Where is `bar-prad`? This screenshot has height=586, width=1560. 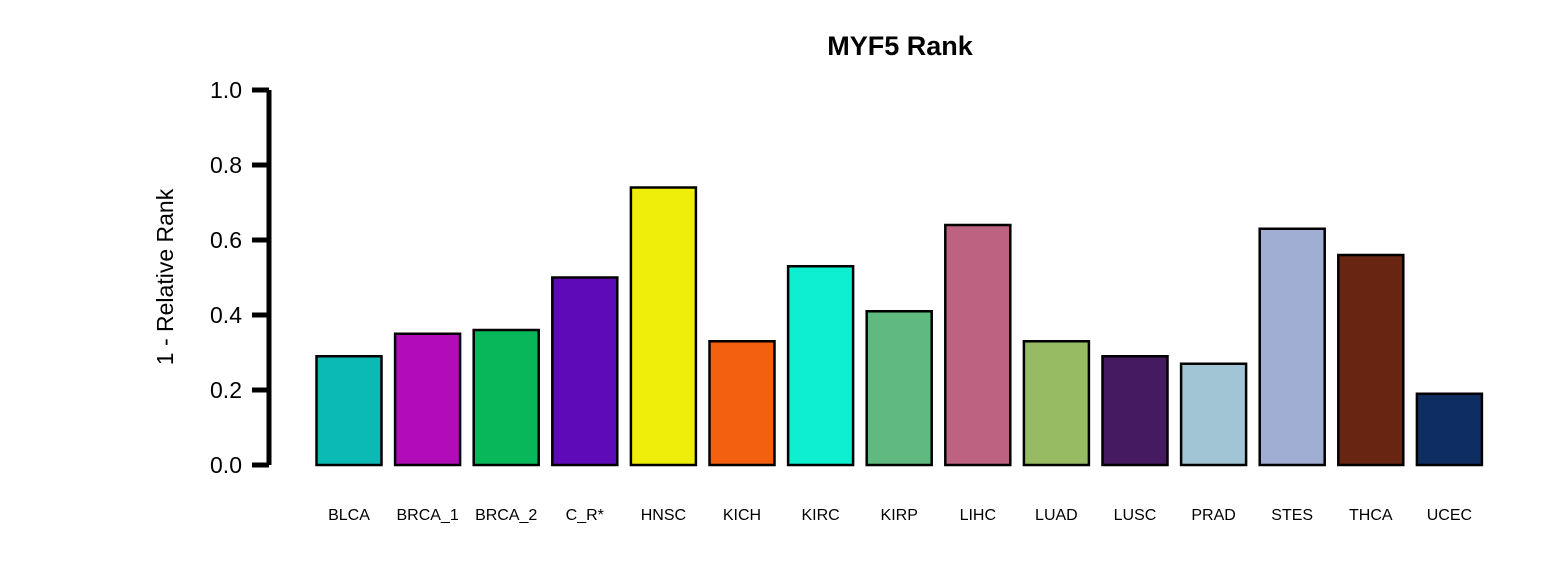
bar-prad is located at coordinates (1213, 414).